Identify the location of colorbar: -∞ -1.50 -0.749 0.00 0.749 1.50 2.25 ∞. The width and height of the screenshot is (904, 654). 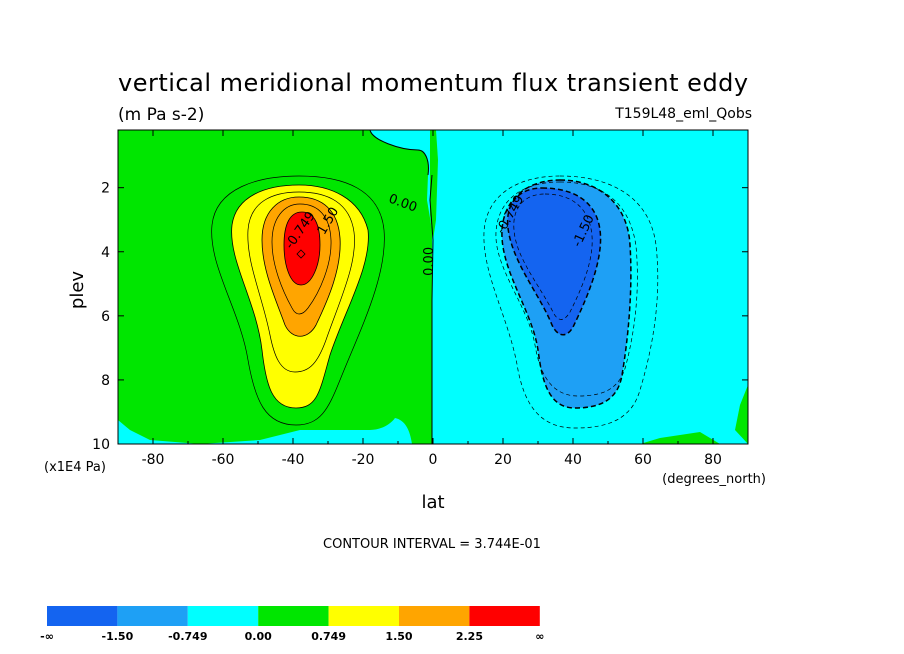
(292, 624).